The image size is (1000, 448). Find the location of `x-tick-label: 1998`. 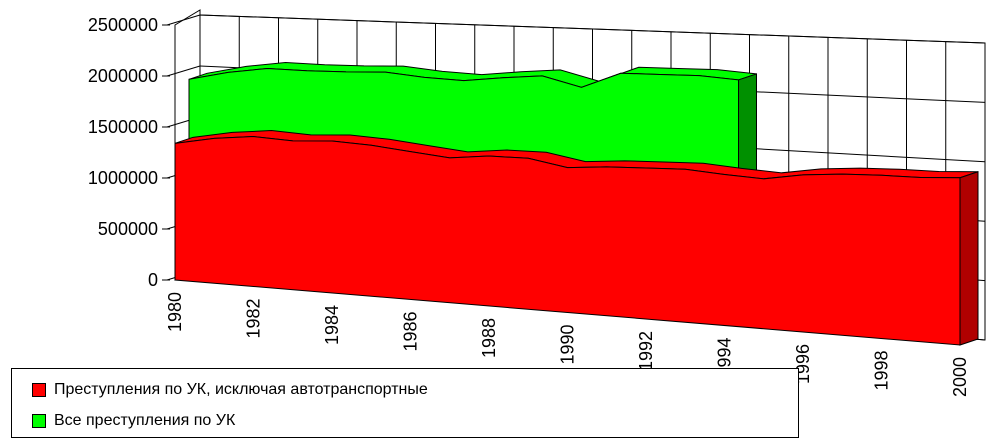

x-tick-label: 1998 is located at coordinates (882, 371).